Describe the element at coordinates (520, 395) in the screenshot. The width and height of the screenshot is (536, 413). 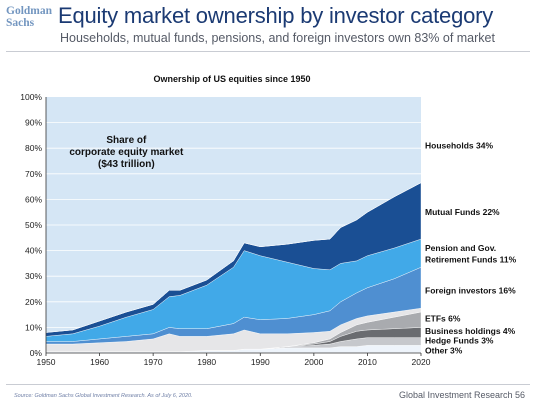
I see `page-number: 56` at that location.